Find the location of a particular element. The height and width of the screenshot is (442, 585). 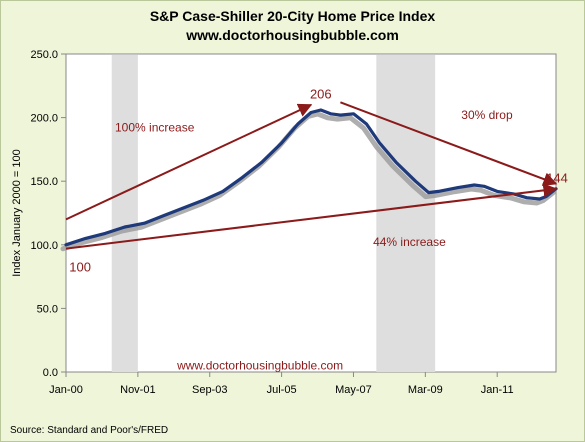

x-tick-label: Jul-05 is located at coordinates (282, 390).